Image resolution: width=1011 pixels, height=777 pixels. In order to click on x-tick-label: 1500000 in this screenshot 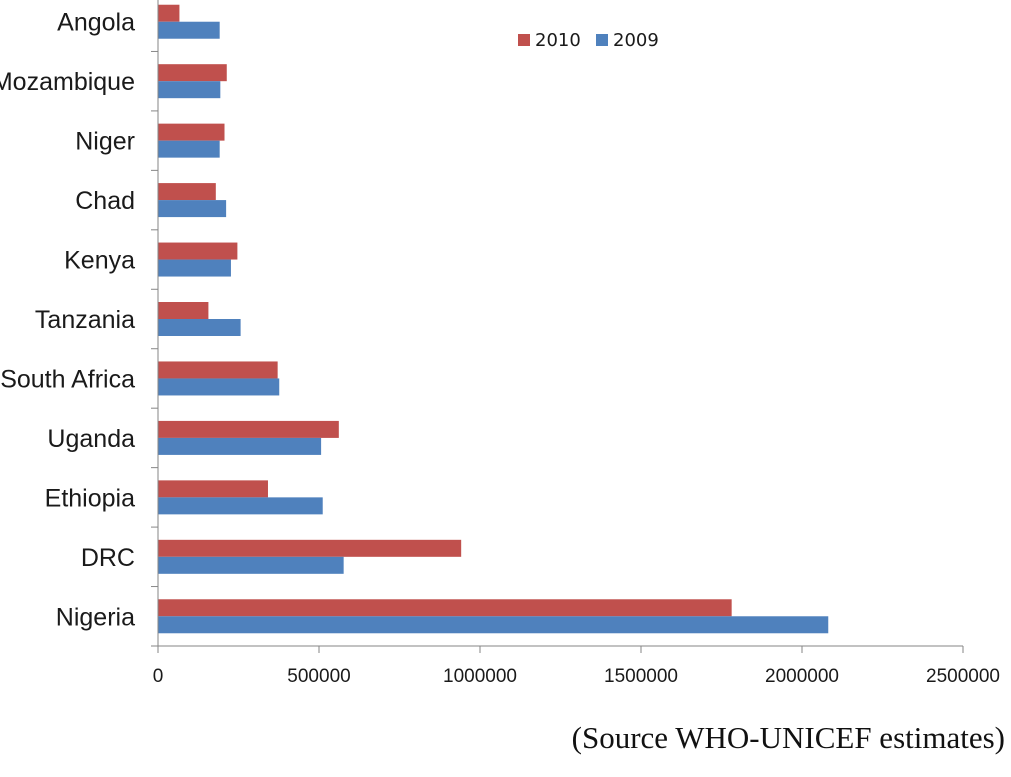, I will do `click(641, 676)`.